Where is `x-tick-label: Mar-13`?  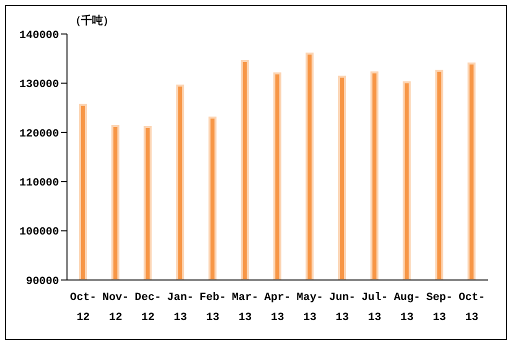 x-tick-label: Mar-13 is located at coordinates (245, 308).